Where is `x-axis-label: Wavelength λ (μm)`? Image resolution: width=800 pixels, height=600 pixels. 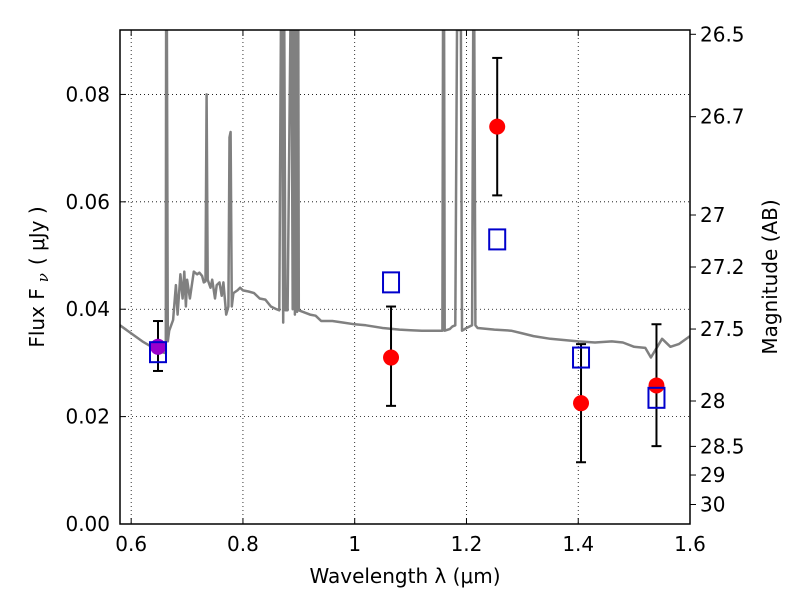 x-axis-label: Wavelength λ (μm) is located at coordinates (404, 576).